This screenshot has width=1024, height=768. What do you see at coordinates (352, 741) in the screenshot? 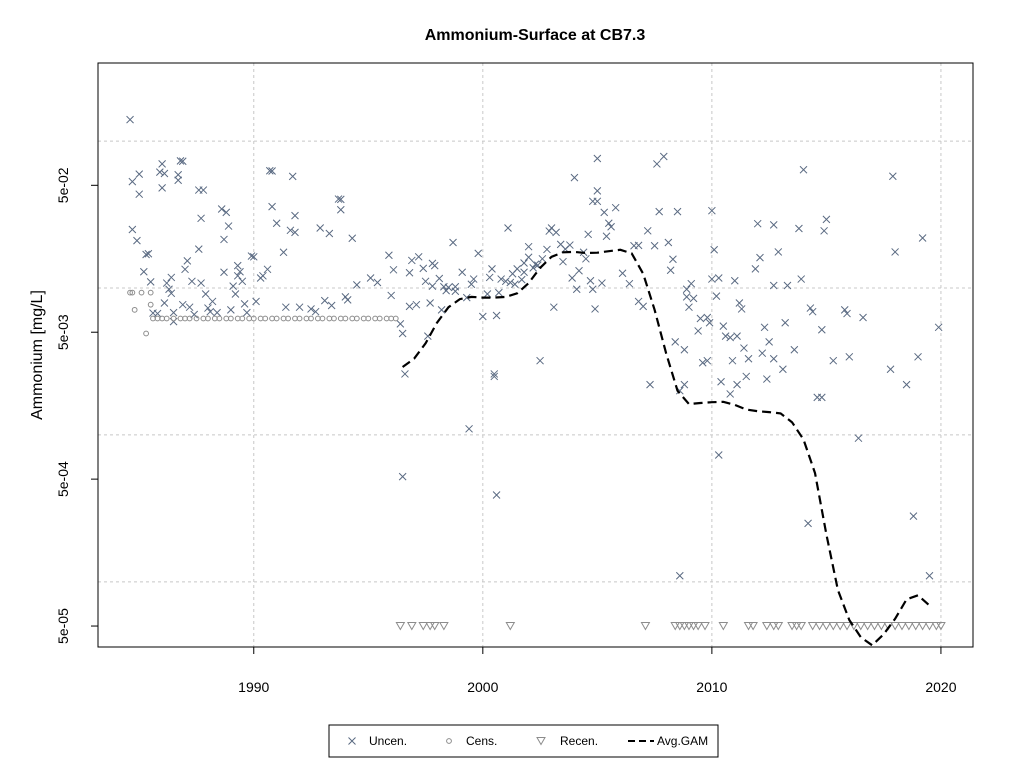
I see `legend-uncensored-marker` at bounding box center [352, 741].